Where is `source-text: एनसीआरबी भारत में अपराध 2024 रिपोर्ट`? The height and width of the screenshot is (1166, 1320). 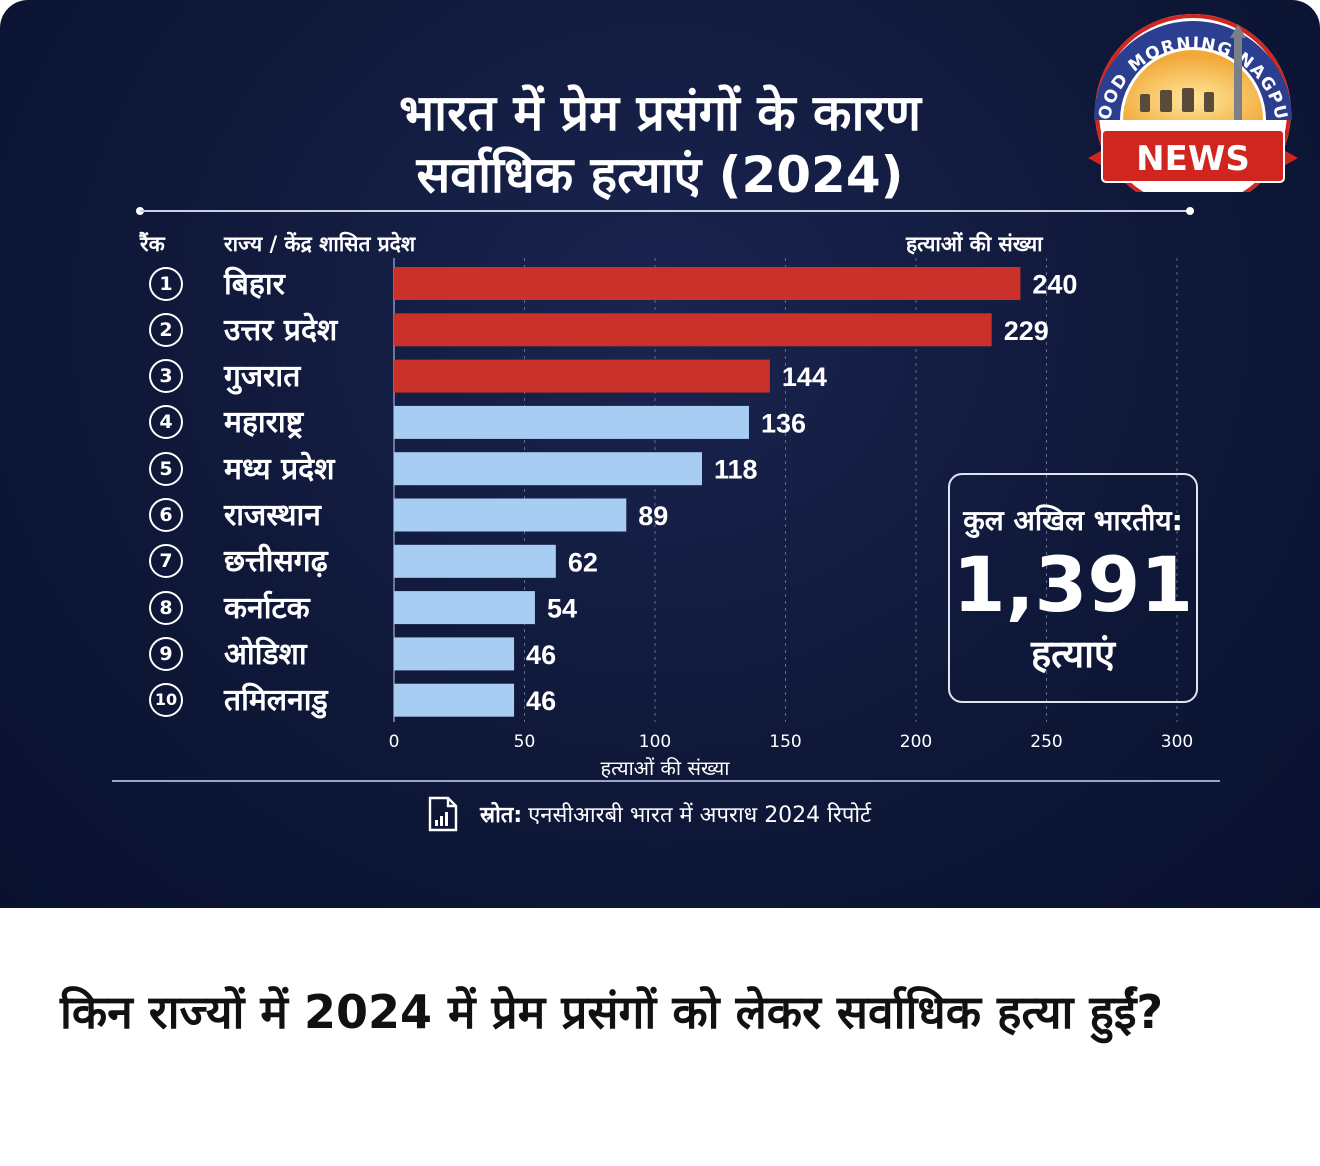 source-text: एनसीआरबी भारत में अपराध 2024 रिपोर्ट is located at coordinates (700, 815).